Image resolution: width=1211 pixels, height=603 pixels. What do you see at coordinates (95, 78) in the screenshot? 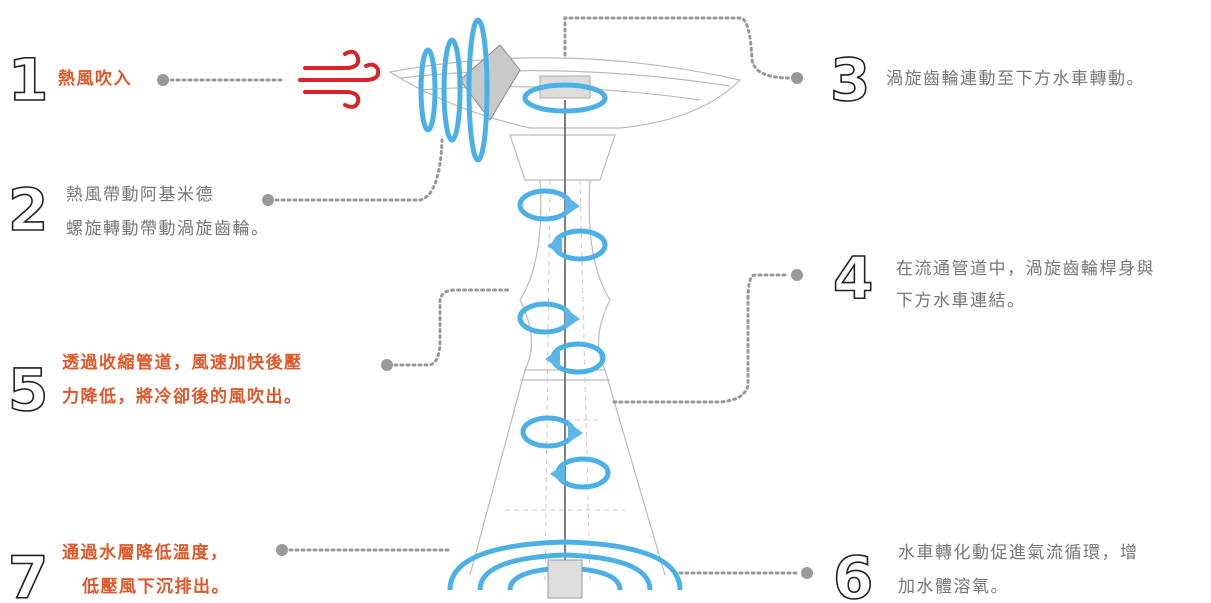
I see `step-text: 熱風吹入` at bounding box center [95, 78].